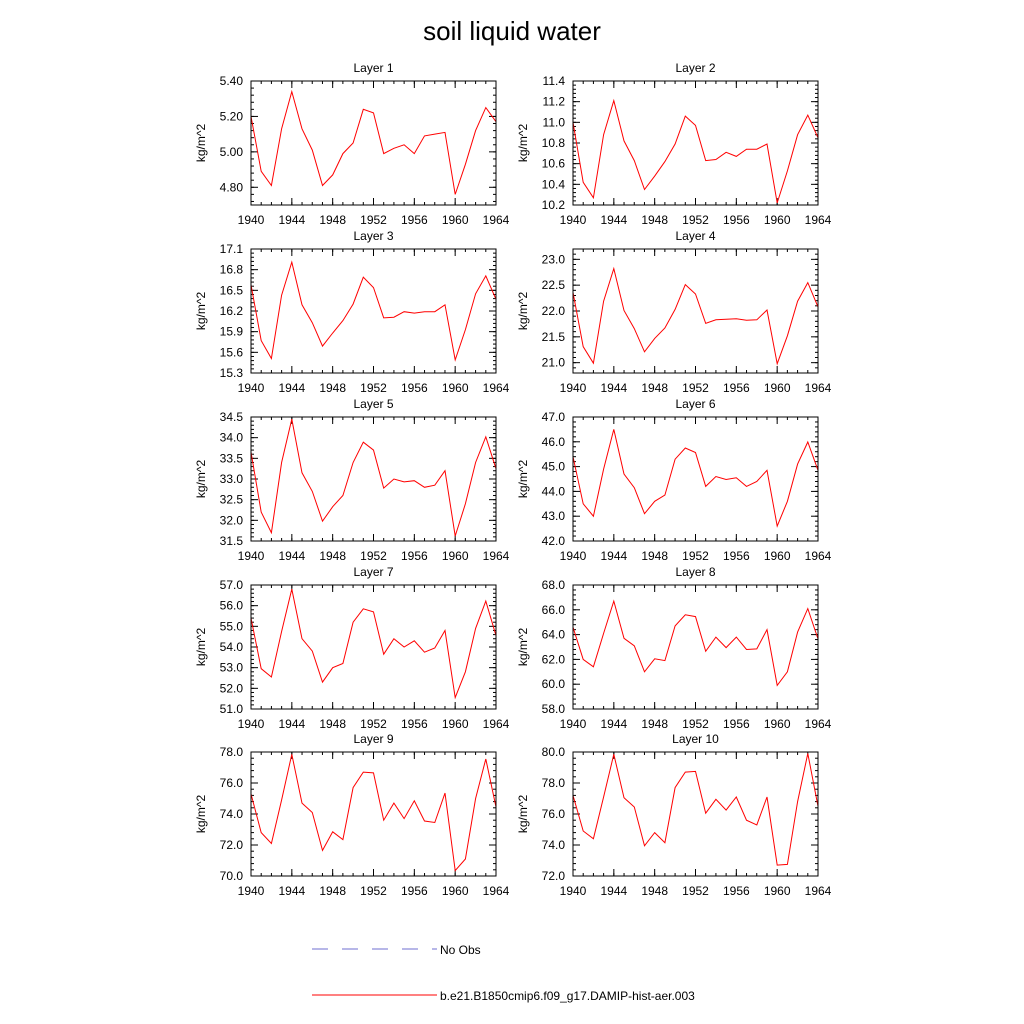 This screenshot has height=1024, width=1024. Describe the element at coordinates (554, 709) in the screenshot. I see `y-tick-label: 58.0` at that location.